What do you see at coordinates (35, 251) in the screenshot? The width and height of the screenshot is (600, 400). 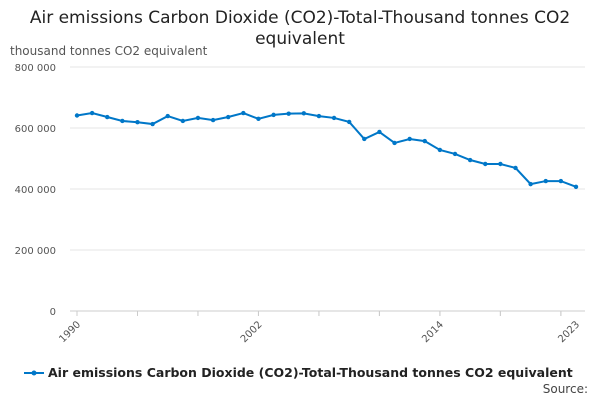 I see `y-tick-label: 200 000` at bounding box center [35, 251].